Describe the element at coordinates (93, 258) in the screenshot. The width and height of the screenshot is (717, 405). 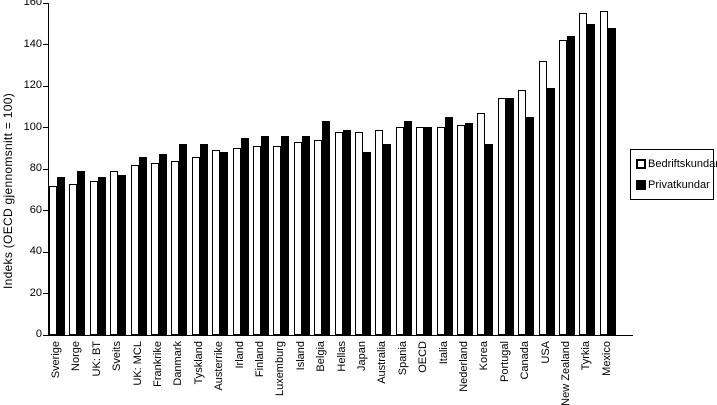
I see `bar-bedriftskundar-uk-bt` at that location.